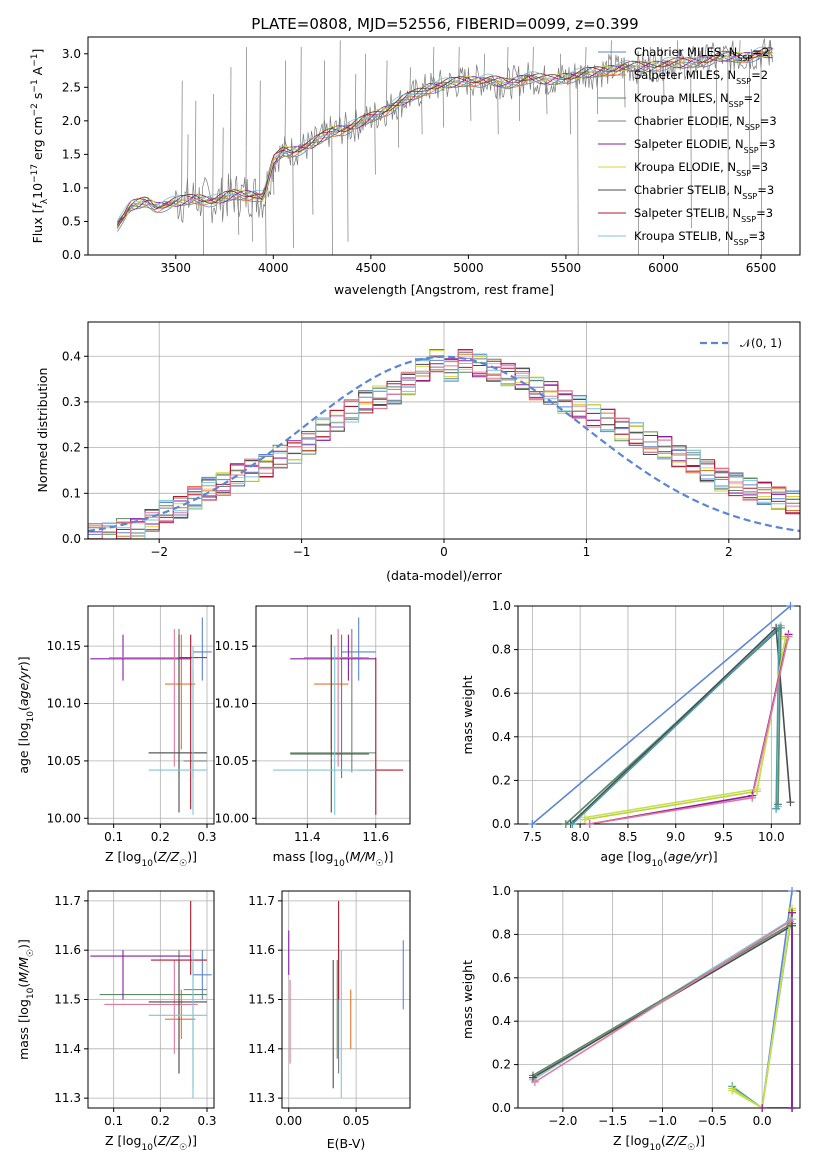 The height and width of the screenshot is (1170, 819). I want to click on x-tick-label: 11.6, so click(375, 837).